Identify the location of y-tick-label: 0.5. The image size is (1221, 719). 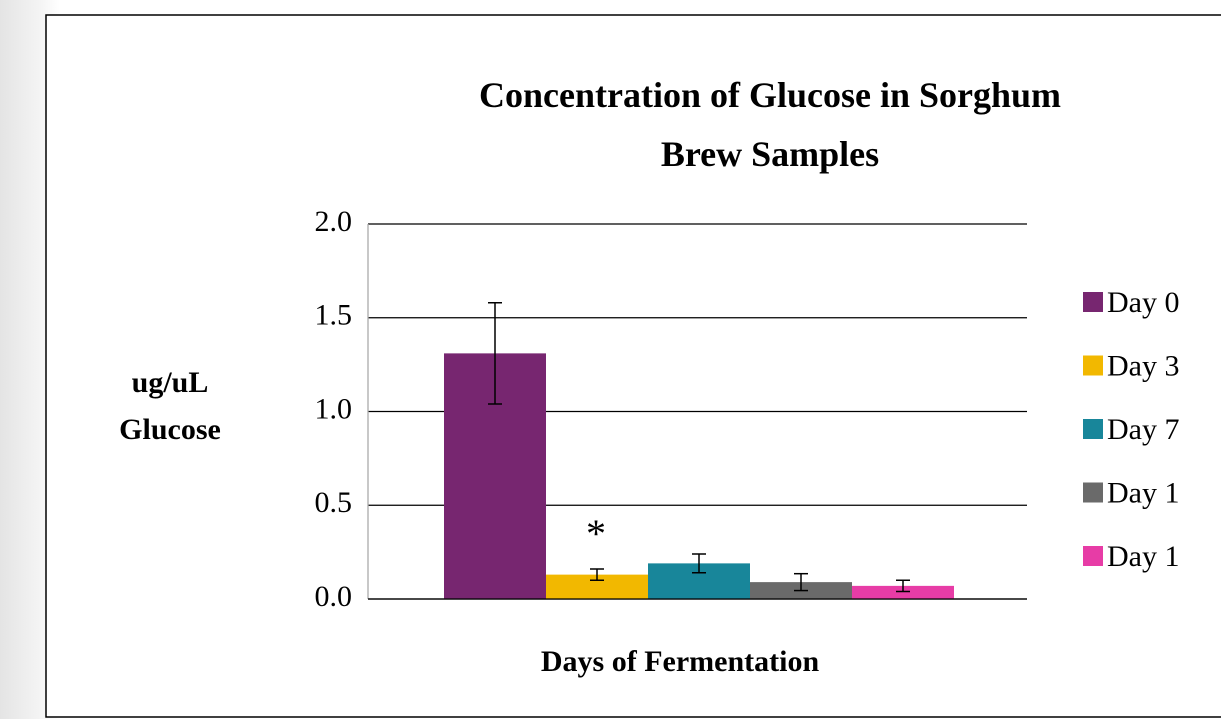
(334, 502).